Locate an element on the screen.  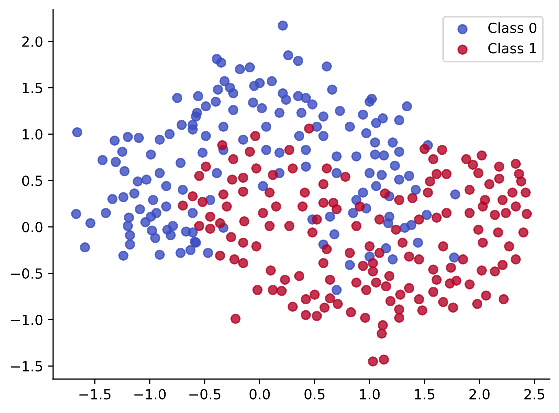
x-tick-label: 2.0 is located at coordinates (480, 394).